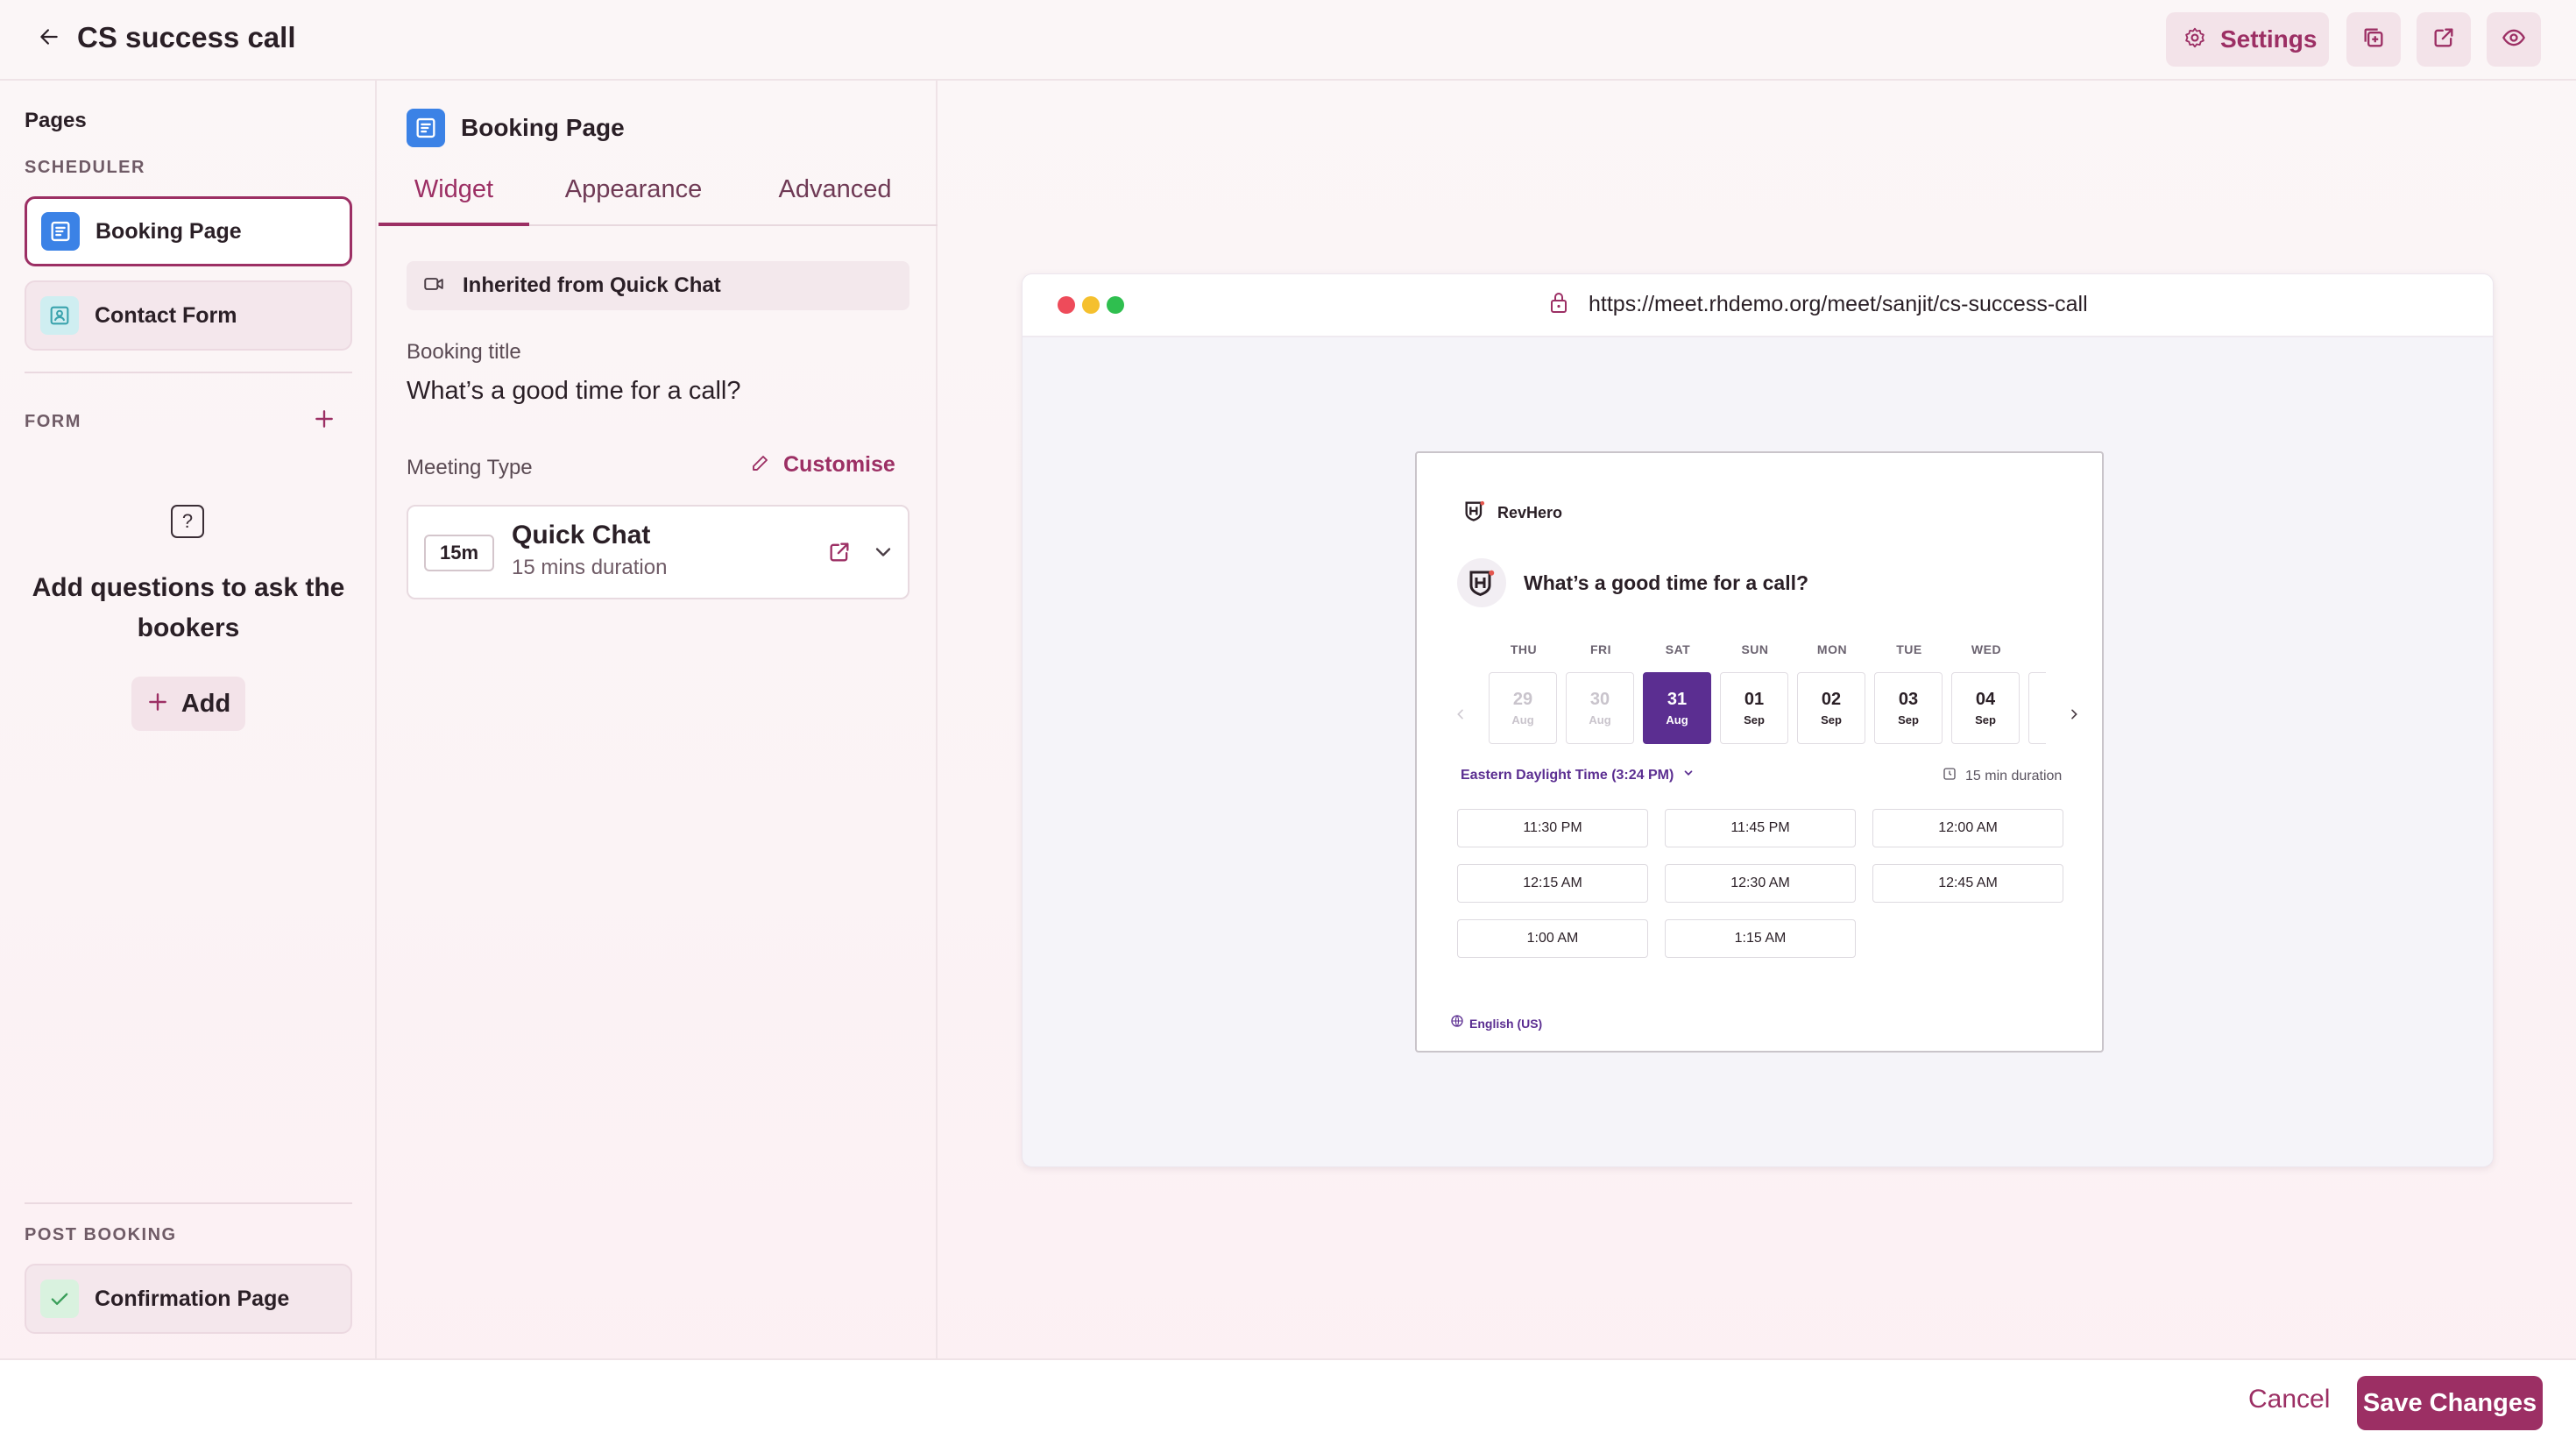 The width and height of the screenshot is (2576, 1439). What do you see at coordinates (1288, 1398) in the screenshot?
I see `footer-bar: Cancel Save Changes` at bounding box center [1288, 1398].